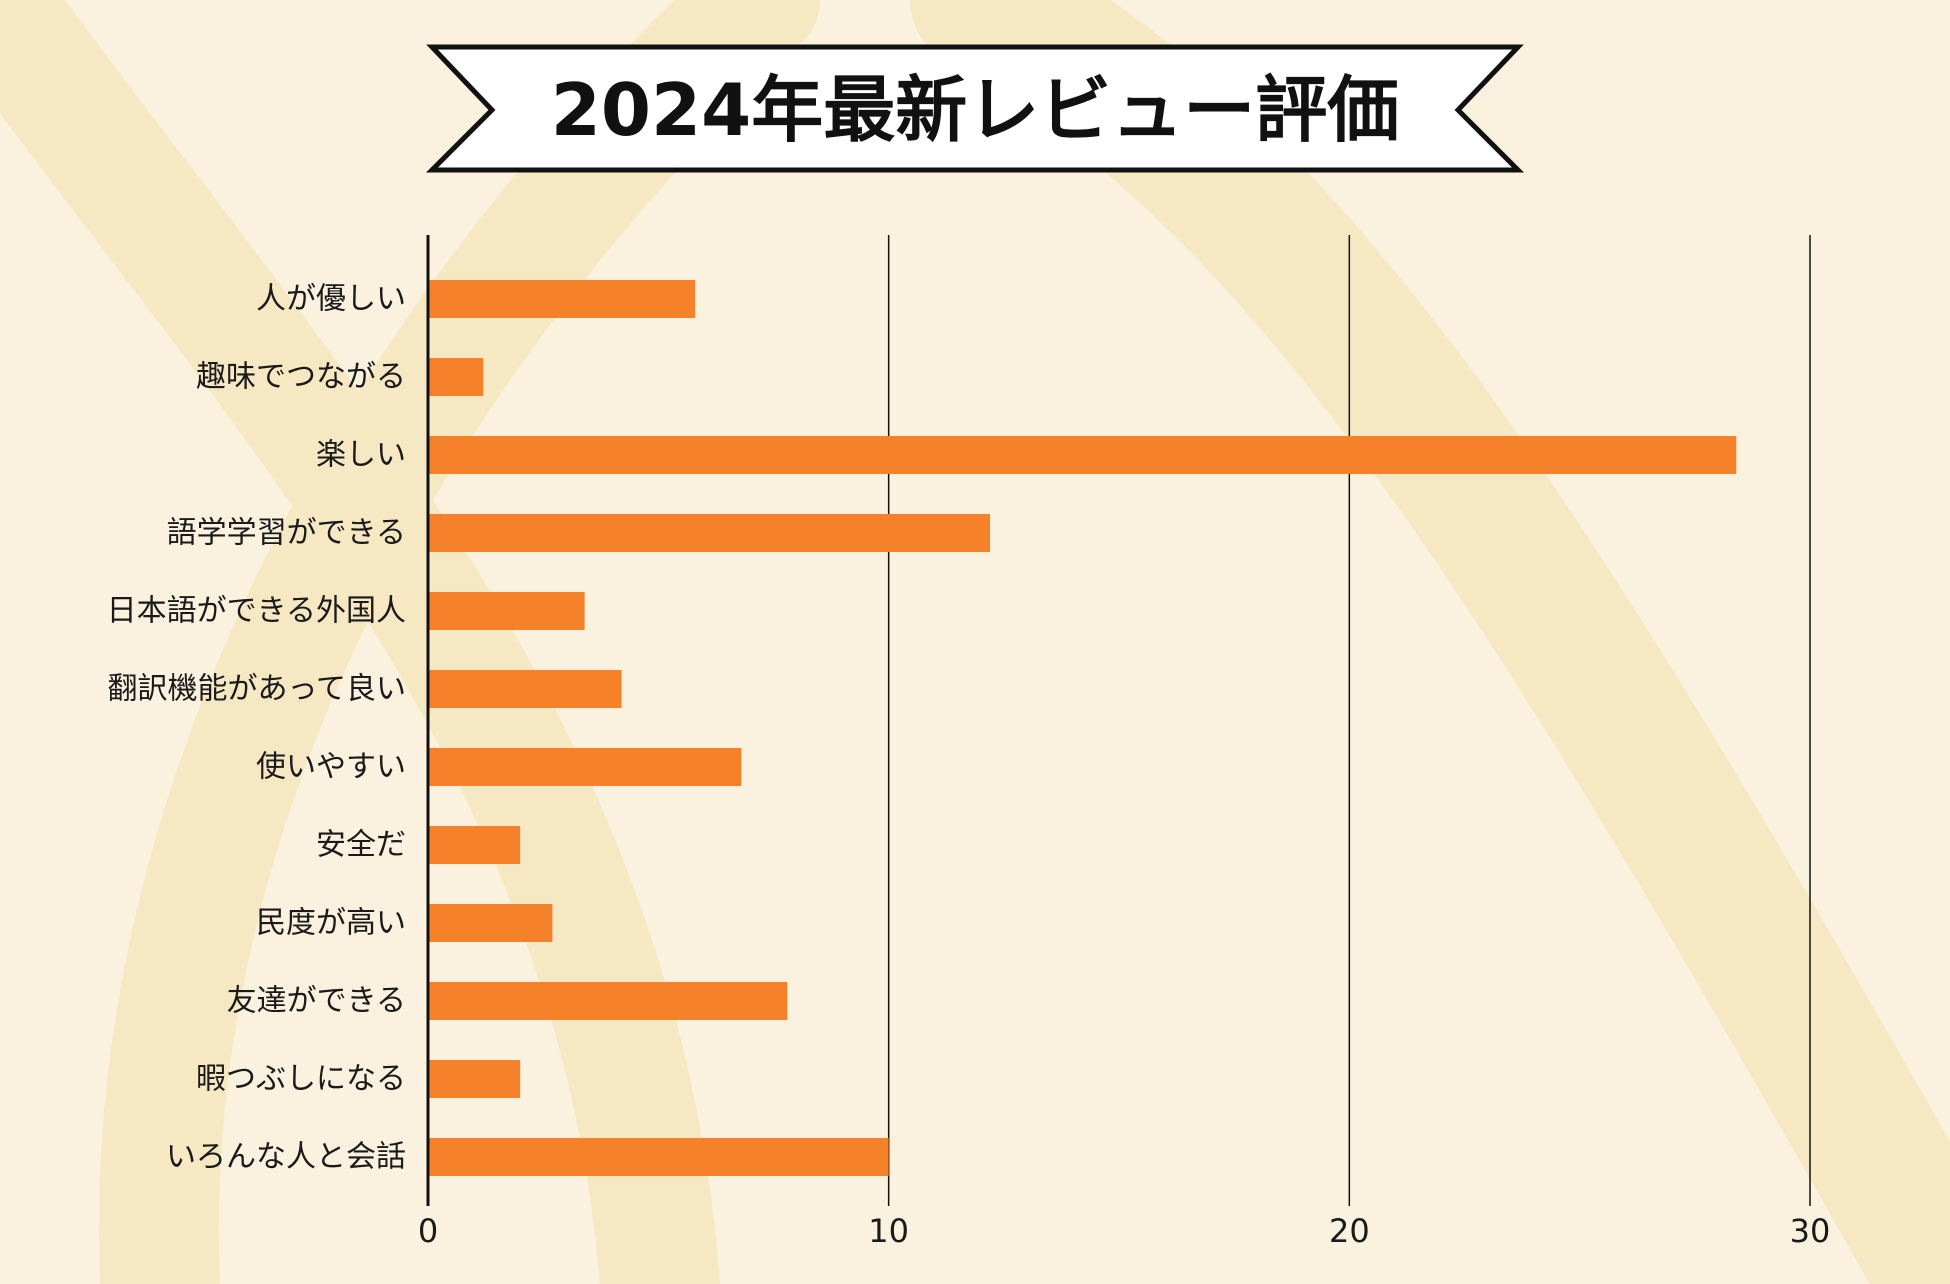 The width and height of the screenshot is (1950, 1284). What do you see at coordinates (331, 299) in the screenshot?
I see `category-label: 人が優しい` at bounding box center [331, 299].